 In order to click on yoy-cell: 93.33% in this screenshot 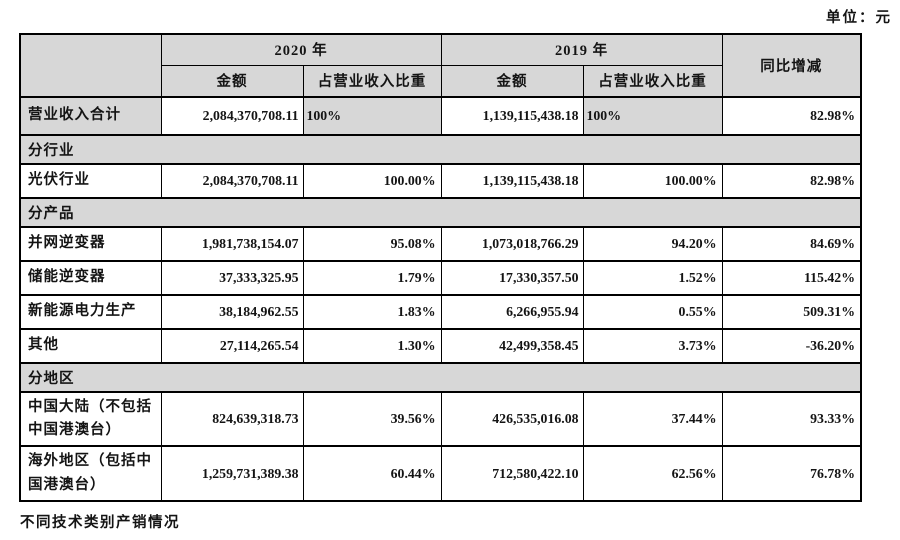, I will do `click(791, 419)`.